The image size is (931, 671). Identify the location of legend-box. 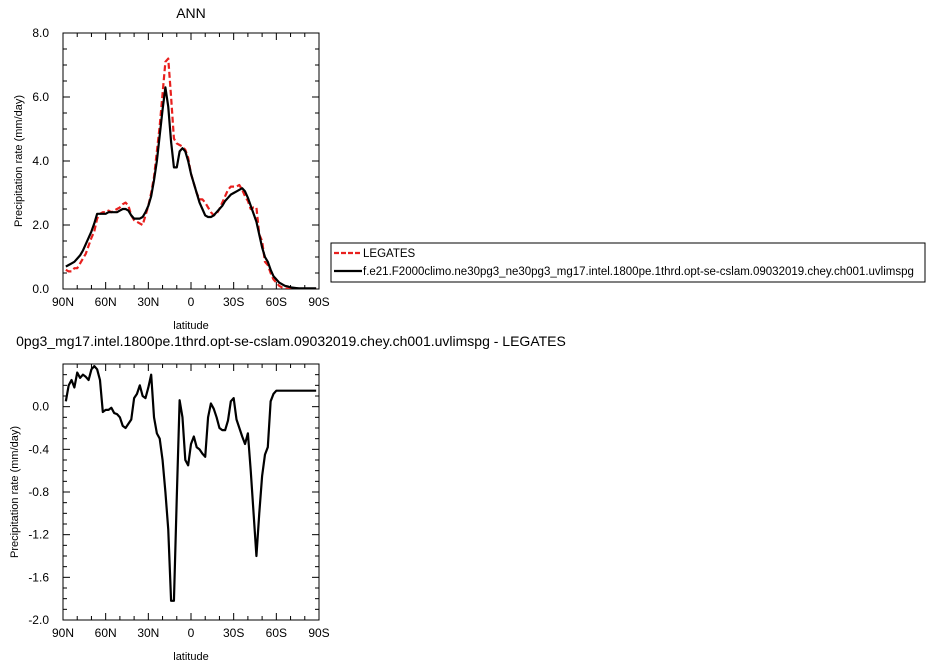
(628, 262).